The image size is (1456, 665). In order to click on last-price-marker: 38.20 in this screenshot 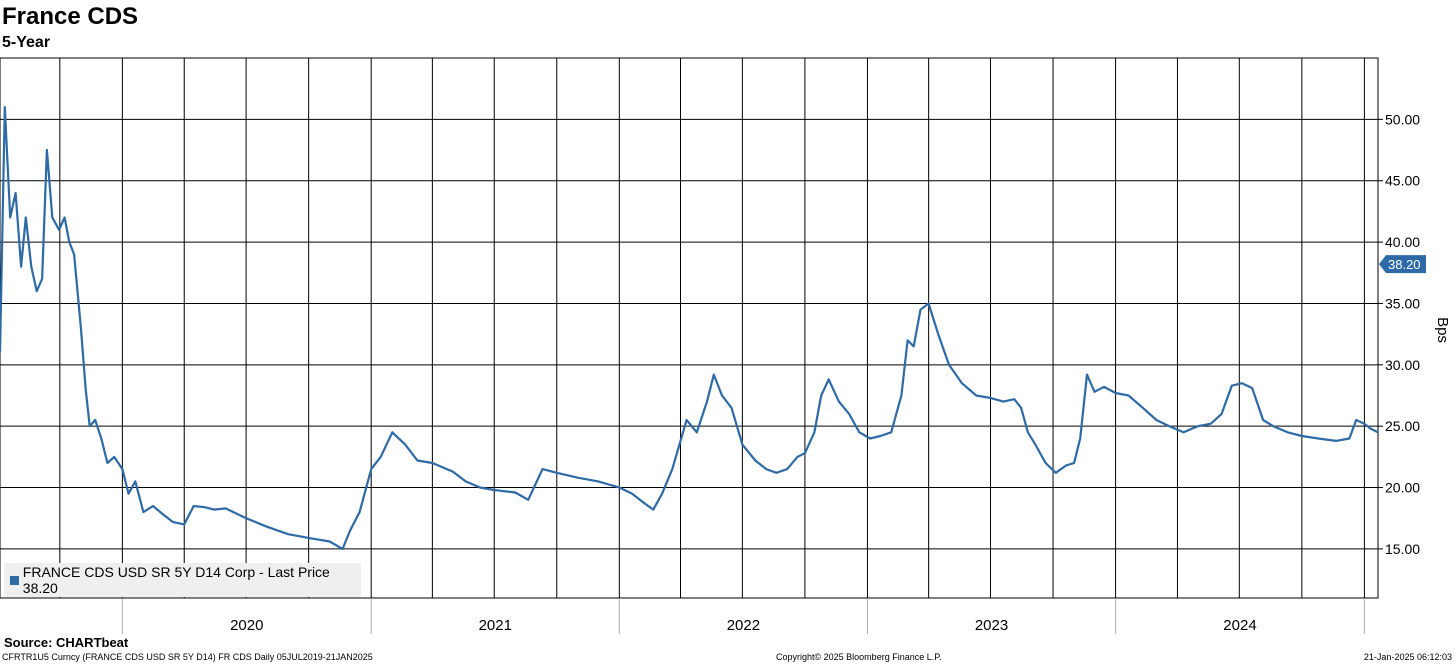, I will do `click(1402, 264)`.